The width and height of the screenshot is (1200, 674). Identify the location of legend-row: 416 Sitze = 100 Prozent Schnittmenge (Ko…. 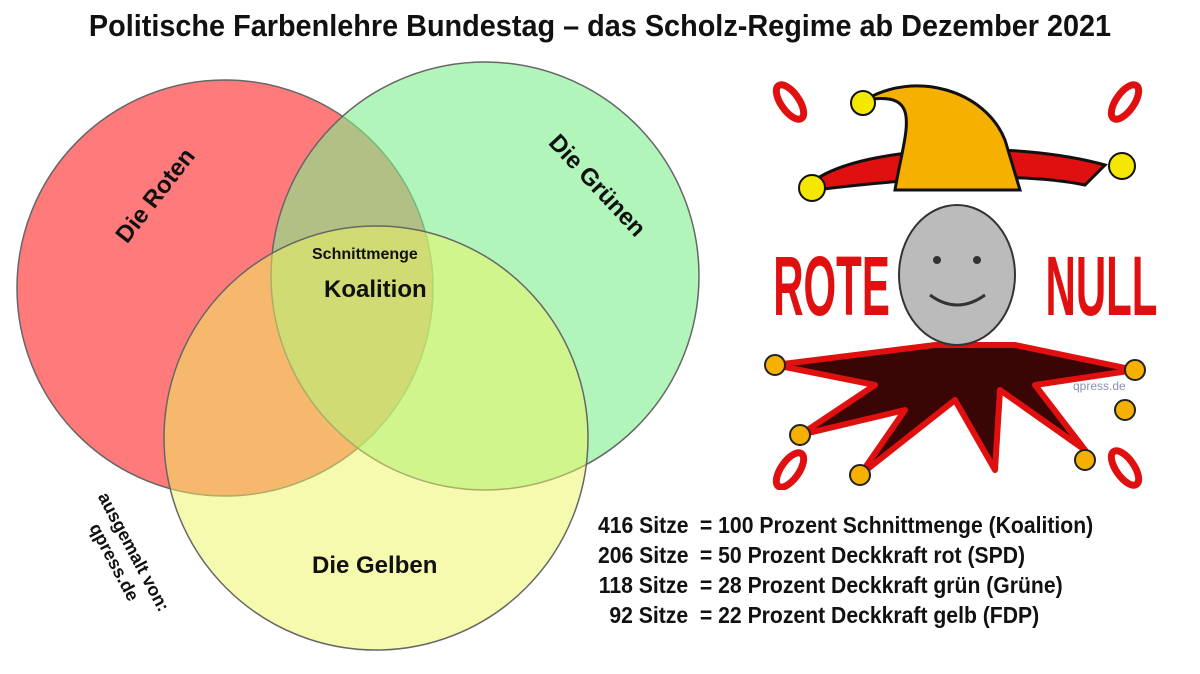
(846, 525).